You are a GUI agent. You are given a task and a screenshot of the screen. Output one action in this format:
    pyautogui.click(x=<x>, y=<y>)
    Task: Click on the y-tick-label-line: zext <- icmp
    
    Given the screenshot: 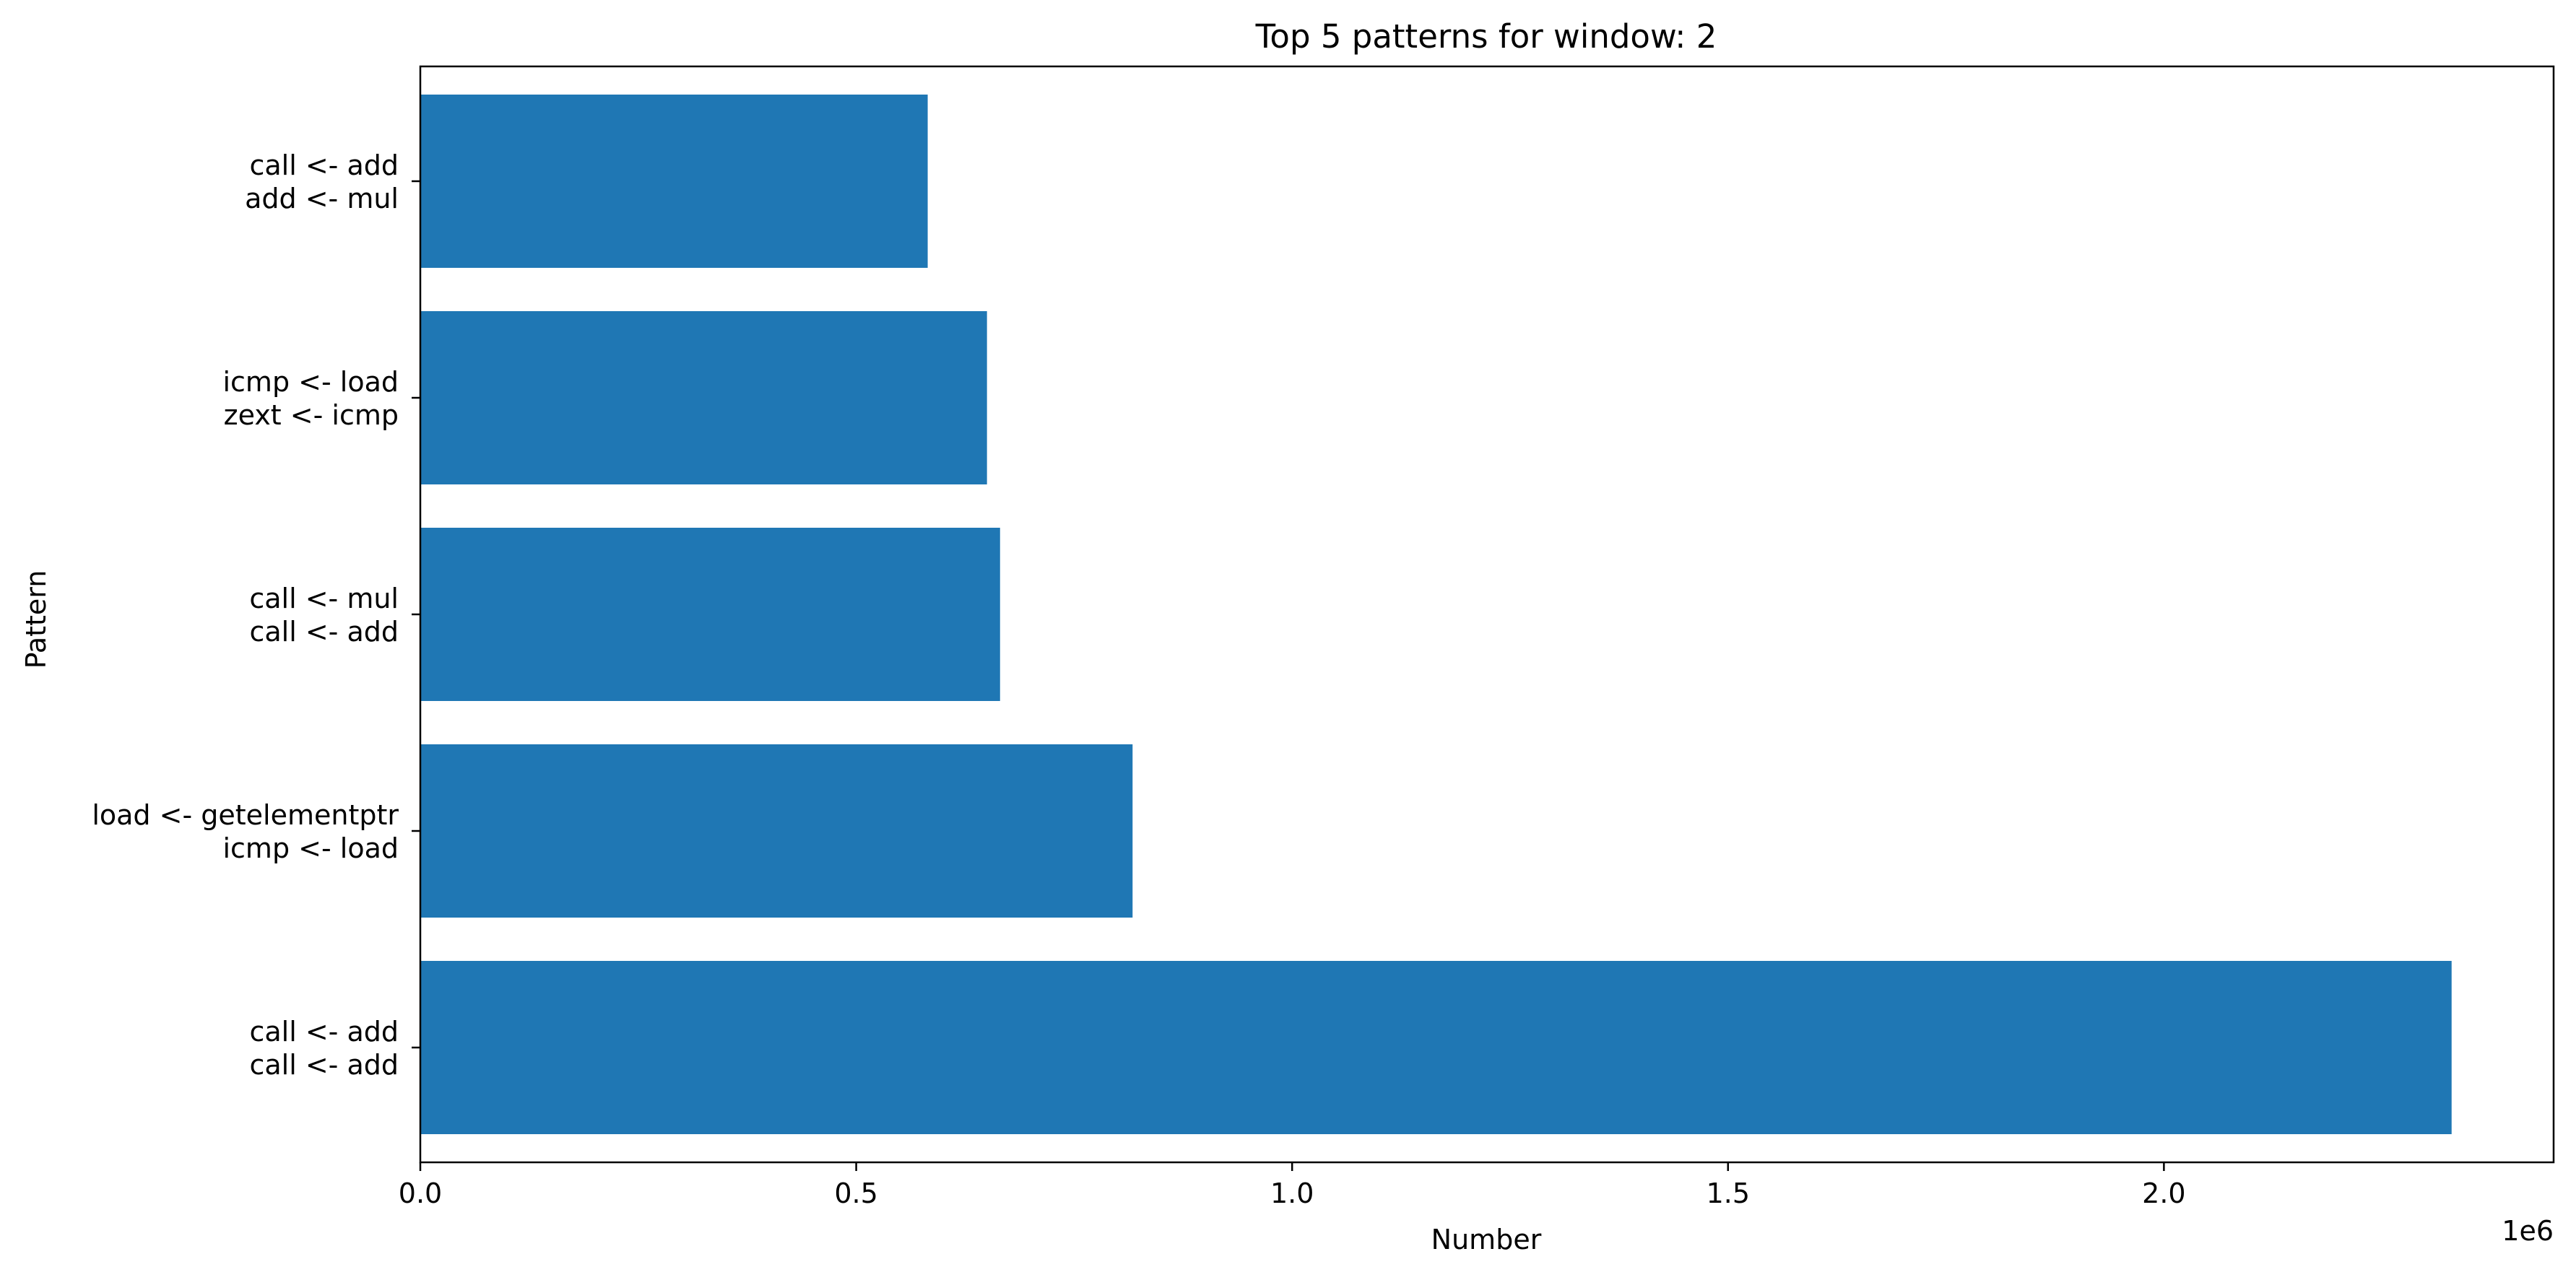 What is the action you would take?
    pyautogui.click(x=311, y=415)
    